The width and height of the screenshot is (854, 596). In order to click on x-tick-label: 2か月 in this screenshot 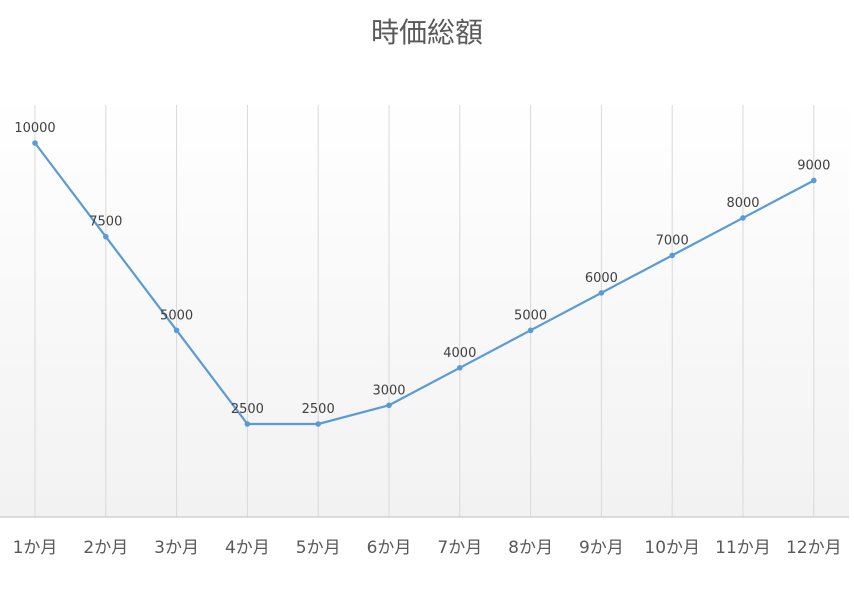, I will do `click(105, 548)`.